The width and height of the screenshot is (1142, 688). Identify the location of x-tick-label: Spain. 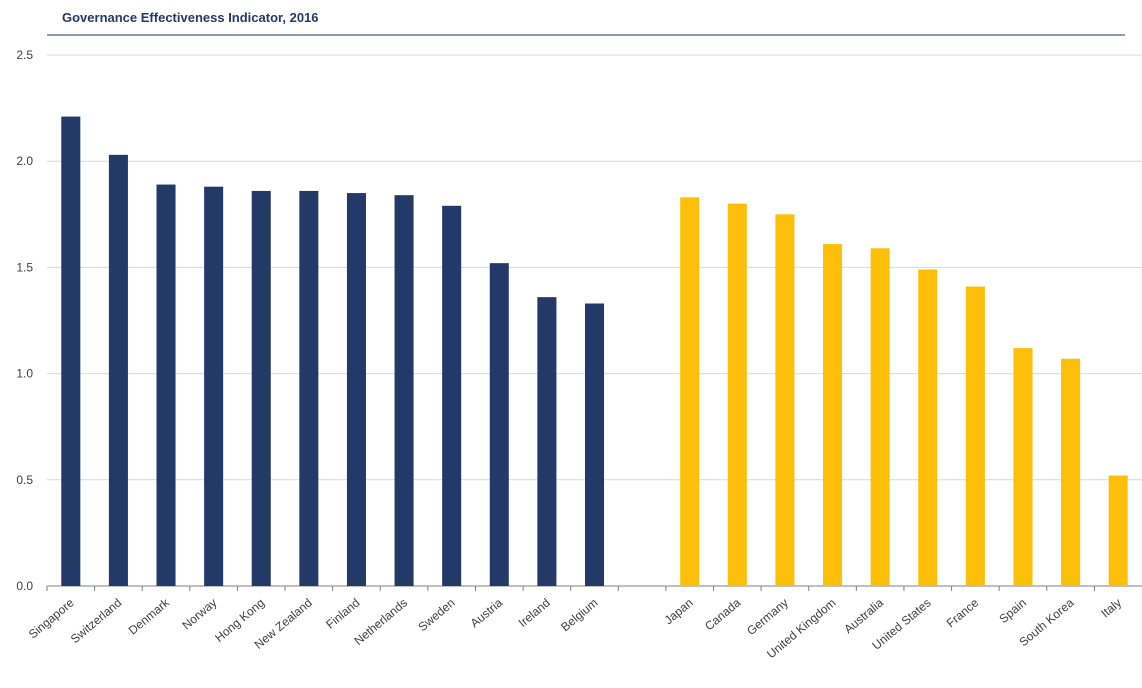
(1012, 611).